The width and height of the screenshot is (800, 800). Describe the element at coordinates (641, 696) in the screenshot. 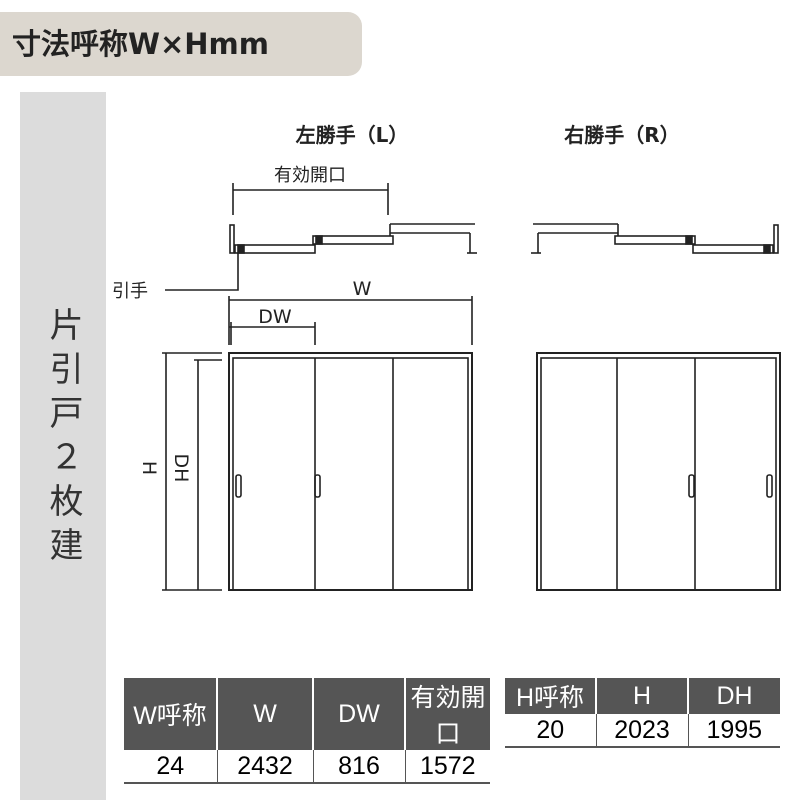

I see `col-header: H` at that location.